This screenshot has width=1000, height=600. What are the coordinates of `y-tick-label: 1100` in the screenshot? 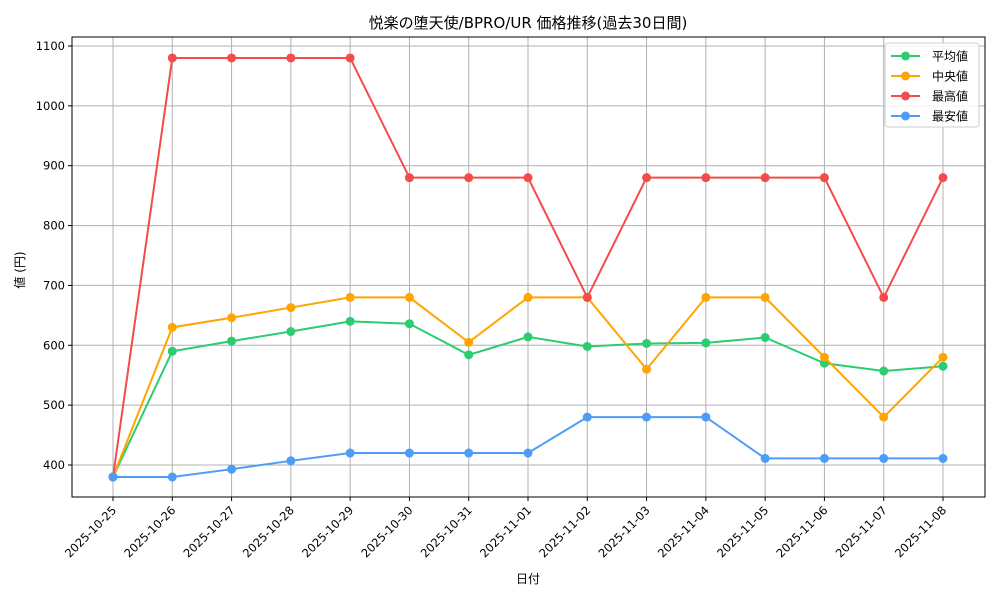 It's located at (50, 46).